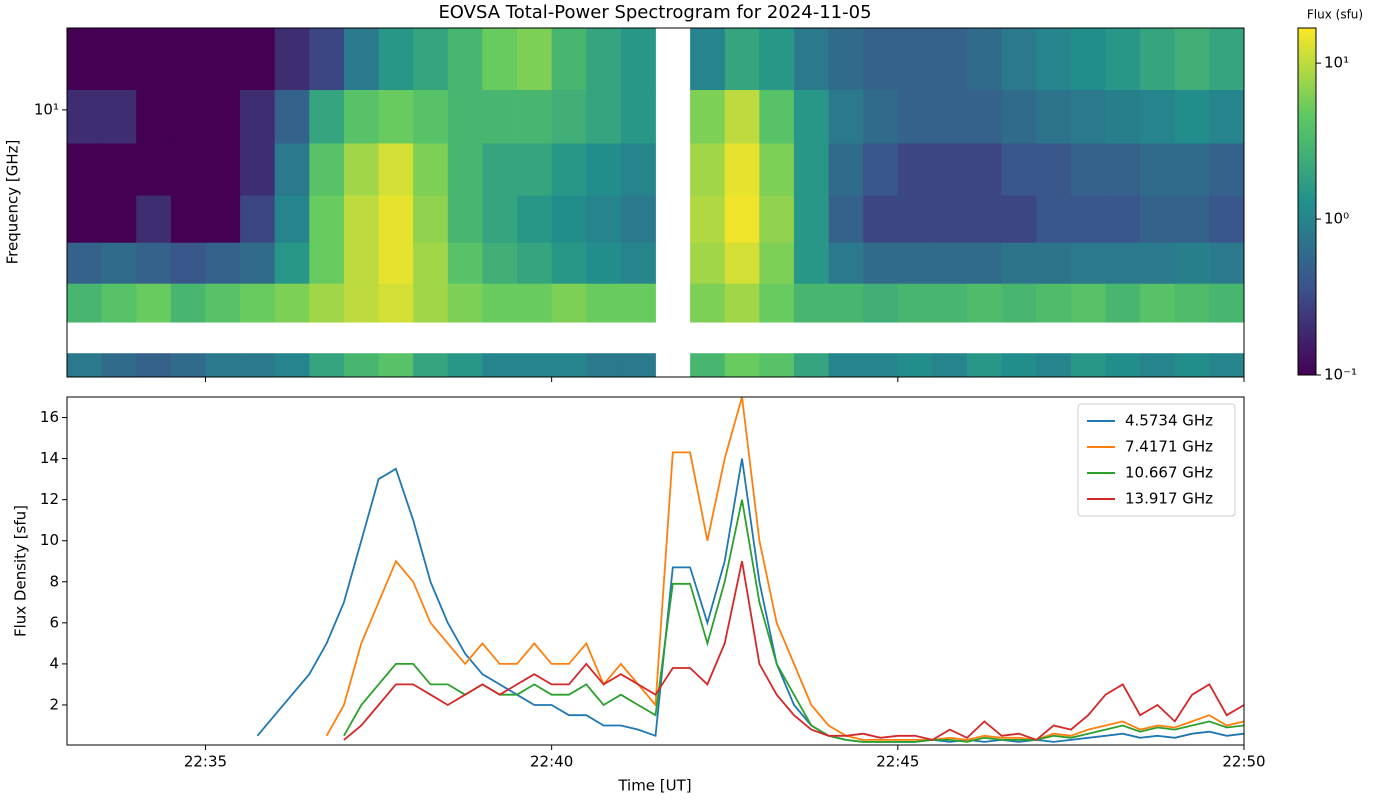 The height and width of the screenshot is (800, 1400). I want to click on colorbar-tick-label: 10⁰, so click(1336, 219).